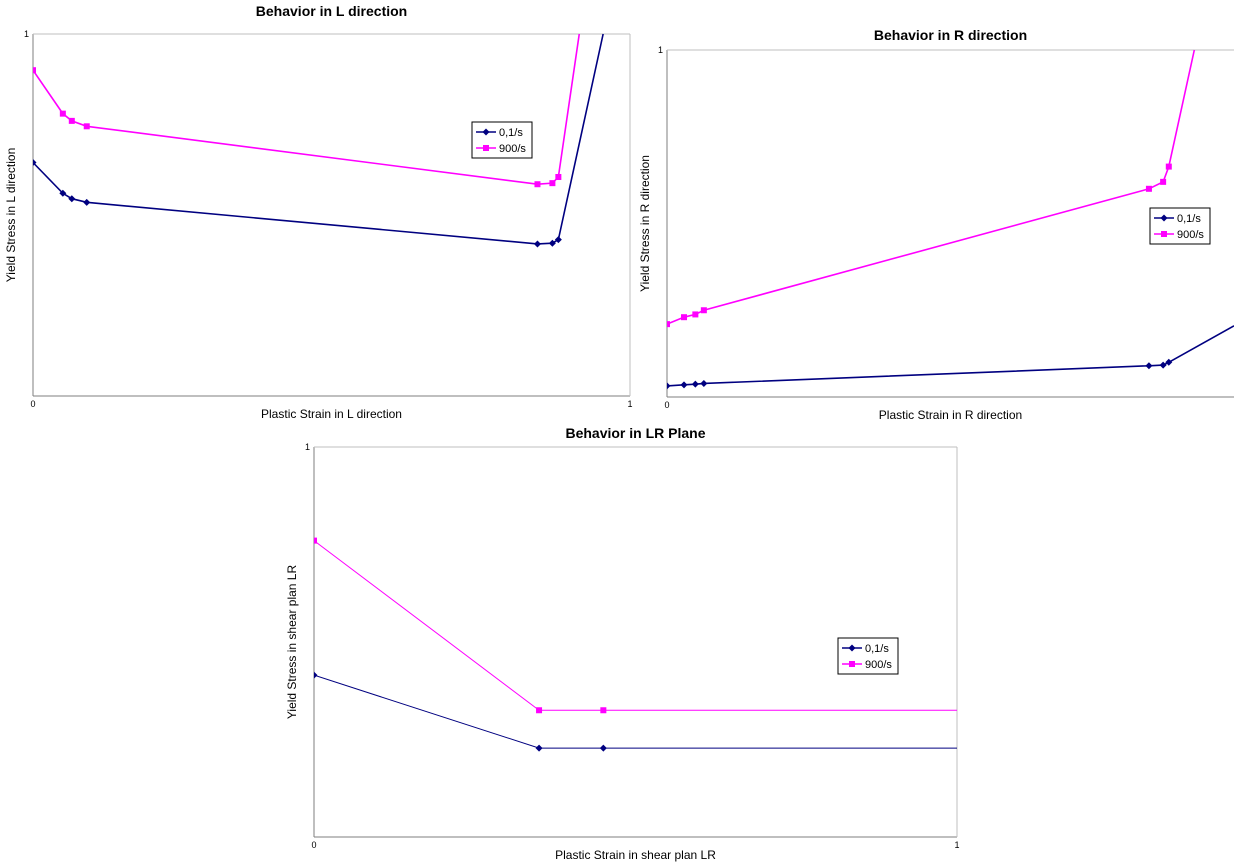 The image size is (1234, 866). I want to click on chart-title: Behavior in LR Plane, so click(635, 433).